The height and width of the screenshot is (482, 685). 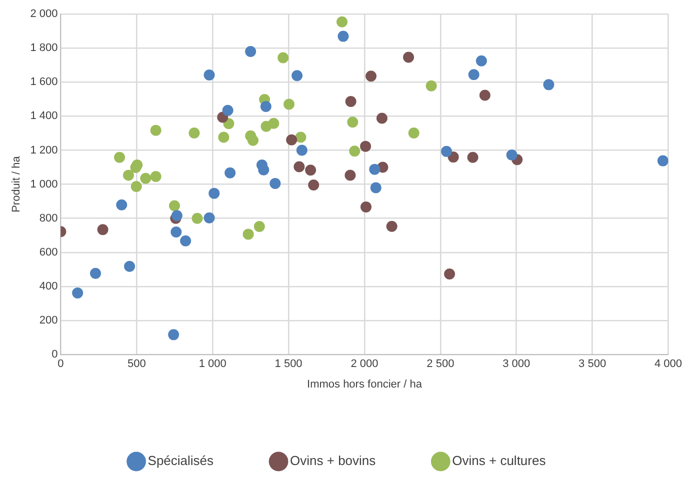 I want to click on y-tick-label: 600, so click(x=48, y=252).